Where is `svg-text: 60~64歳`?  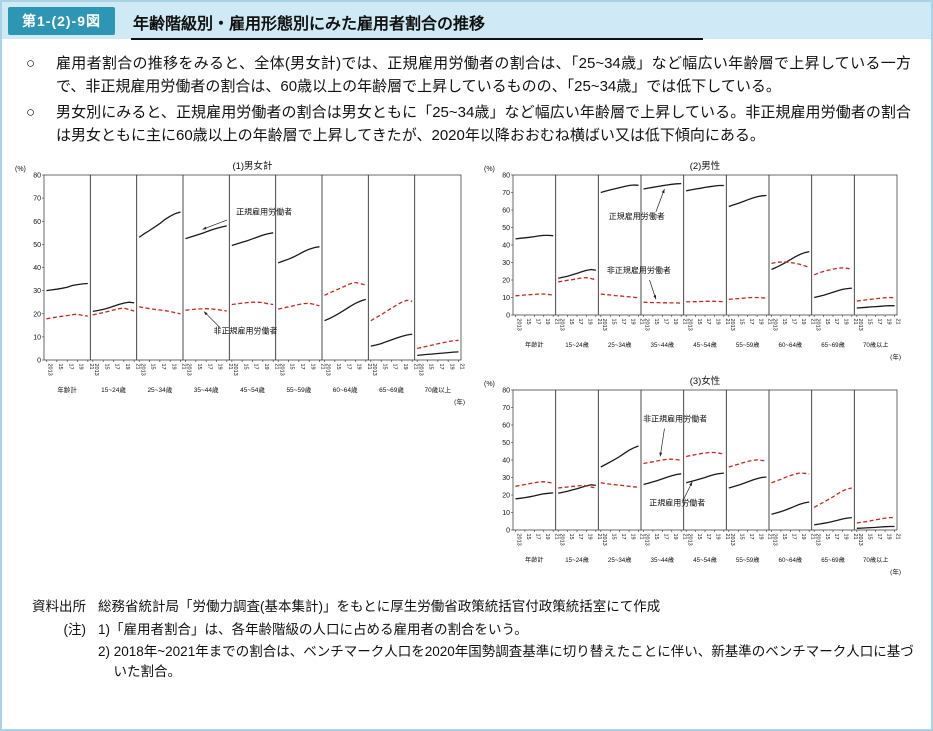 svg-text: 60~64歳 is located at coordinates (791, 345).